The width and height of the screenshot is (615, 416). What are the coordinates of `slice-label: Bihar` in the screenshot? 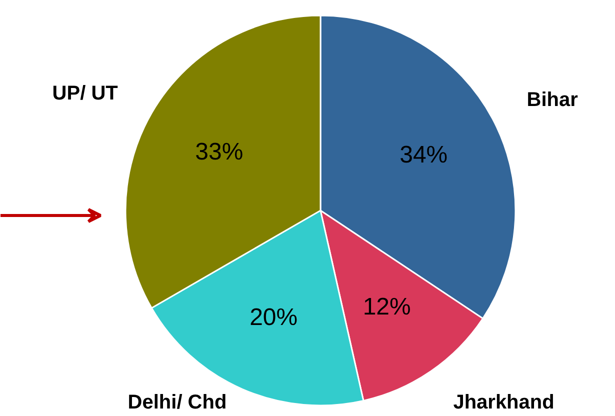 It's located at (552, 99).